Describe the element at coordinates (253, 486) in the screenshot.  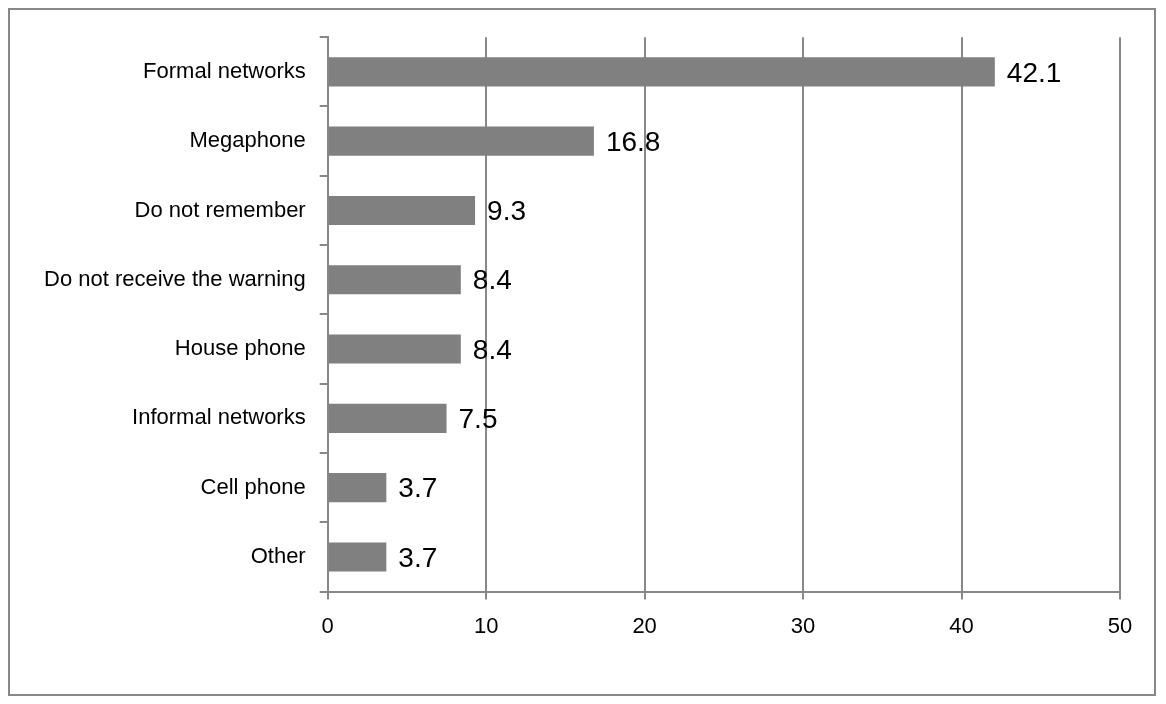
I see `y-tick-label: Cell phone` at that location.